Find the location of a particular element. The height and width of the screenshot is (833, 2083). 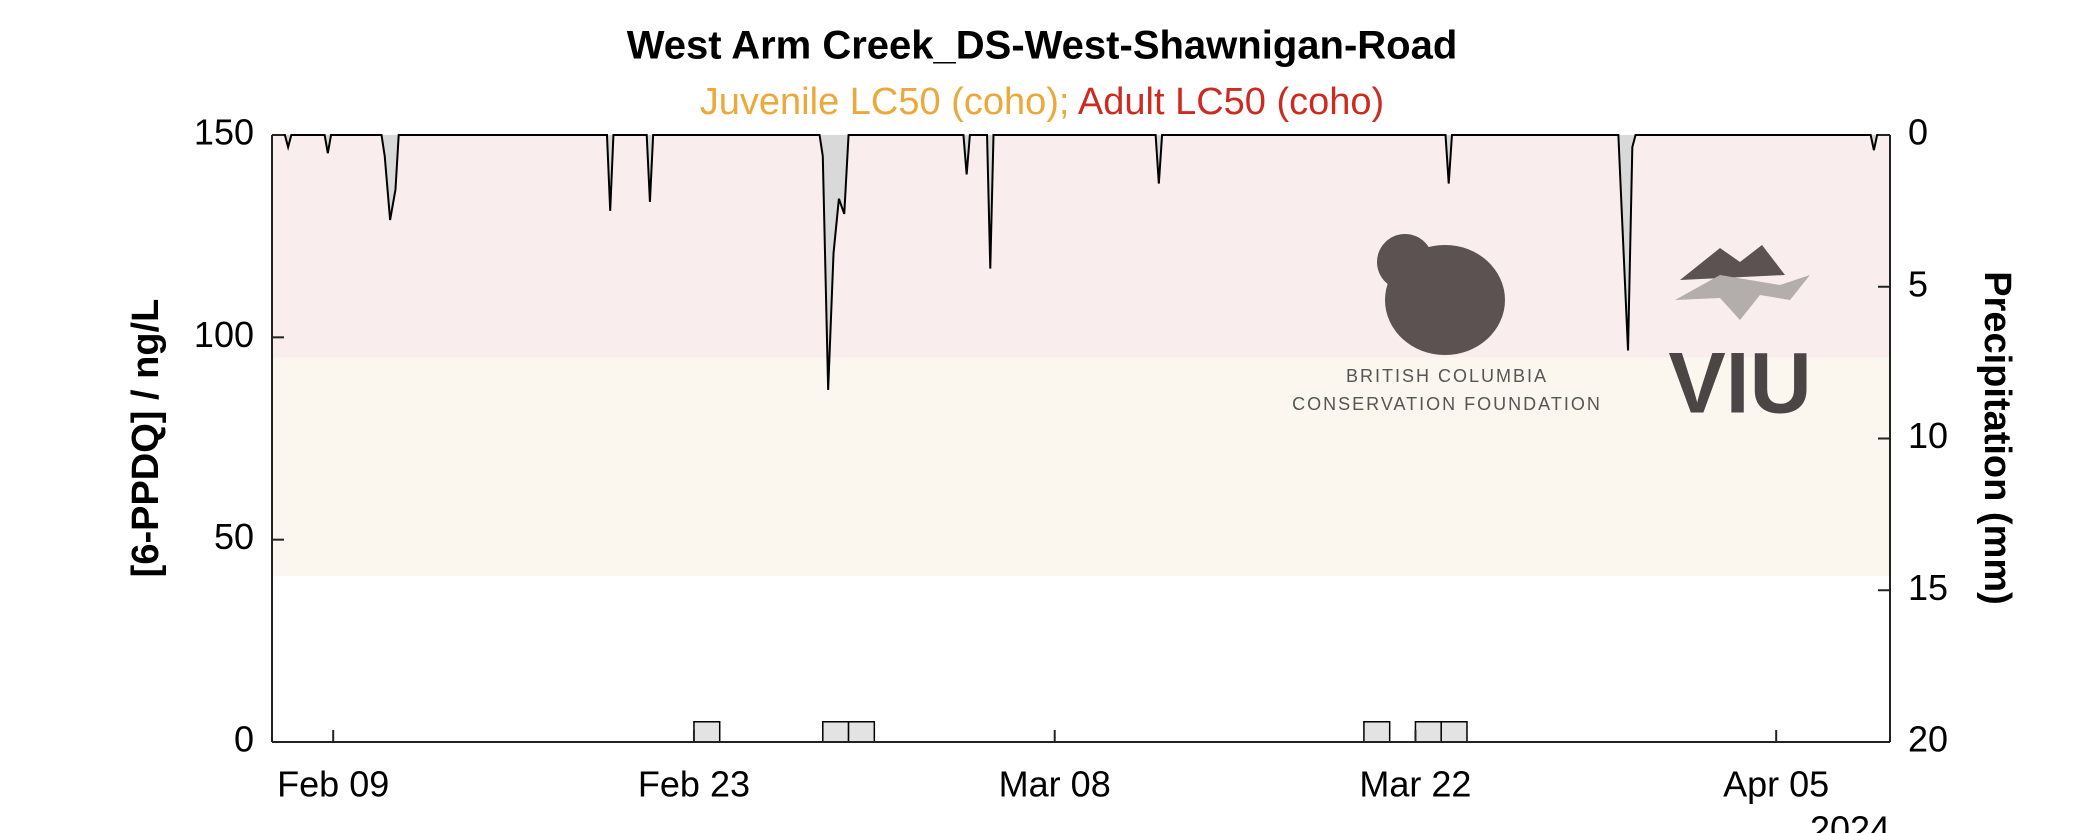

x-tick-label: Apr 05 is located at coordinates (1776, 784).